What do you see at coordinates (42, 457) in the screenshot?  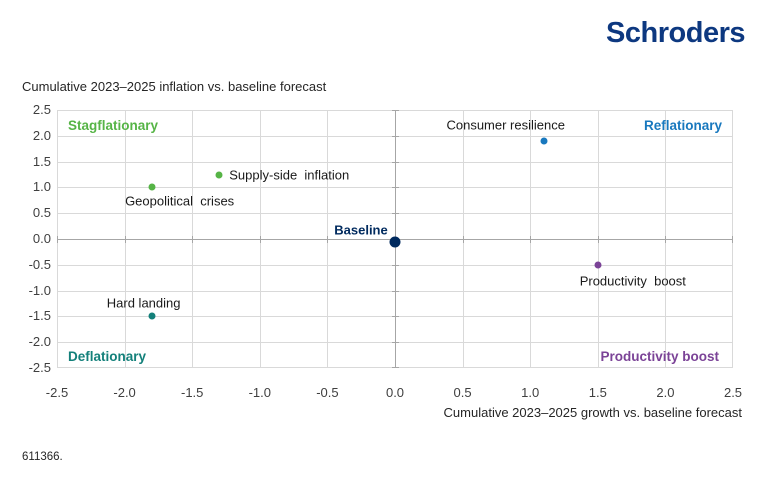 I see `footnote-id: 611366.` at bounding box center [42, 457].